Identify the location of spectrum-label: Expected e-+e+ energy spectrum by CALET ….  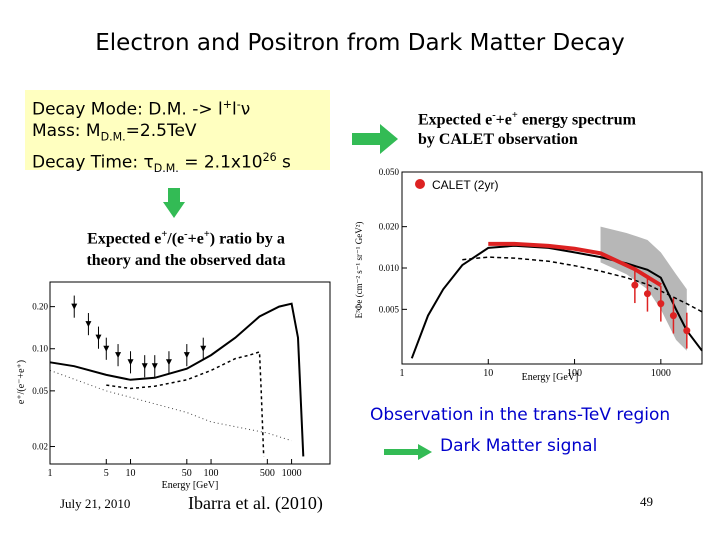
(527, 129).